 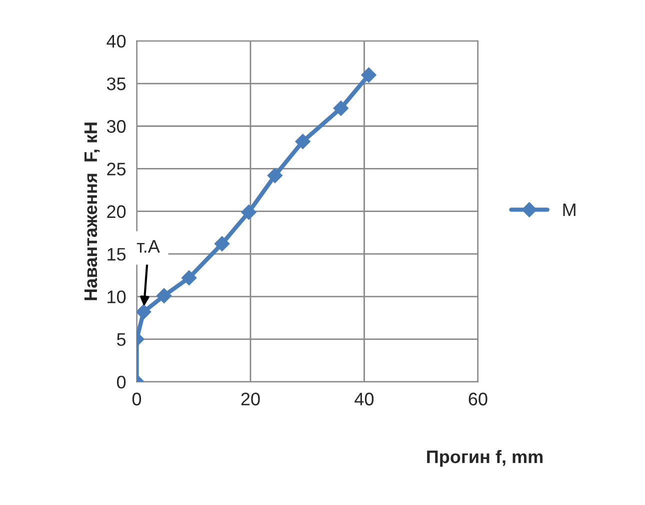 I want to click on legend-label: М, so click(x=569, y=210).